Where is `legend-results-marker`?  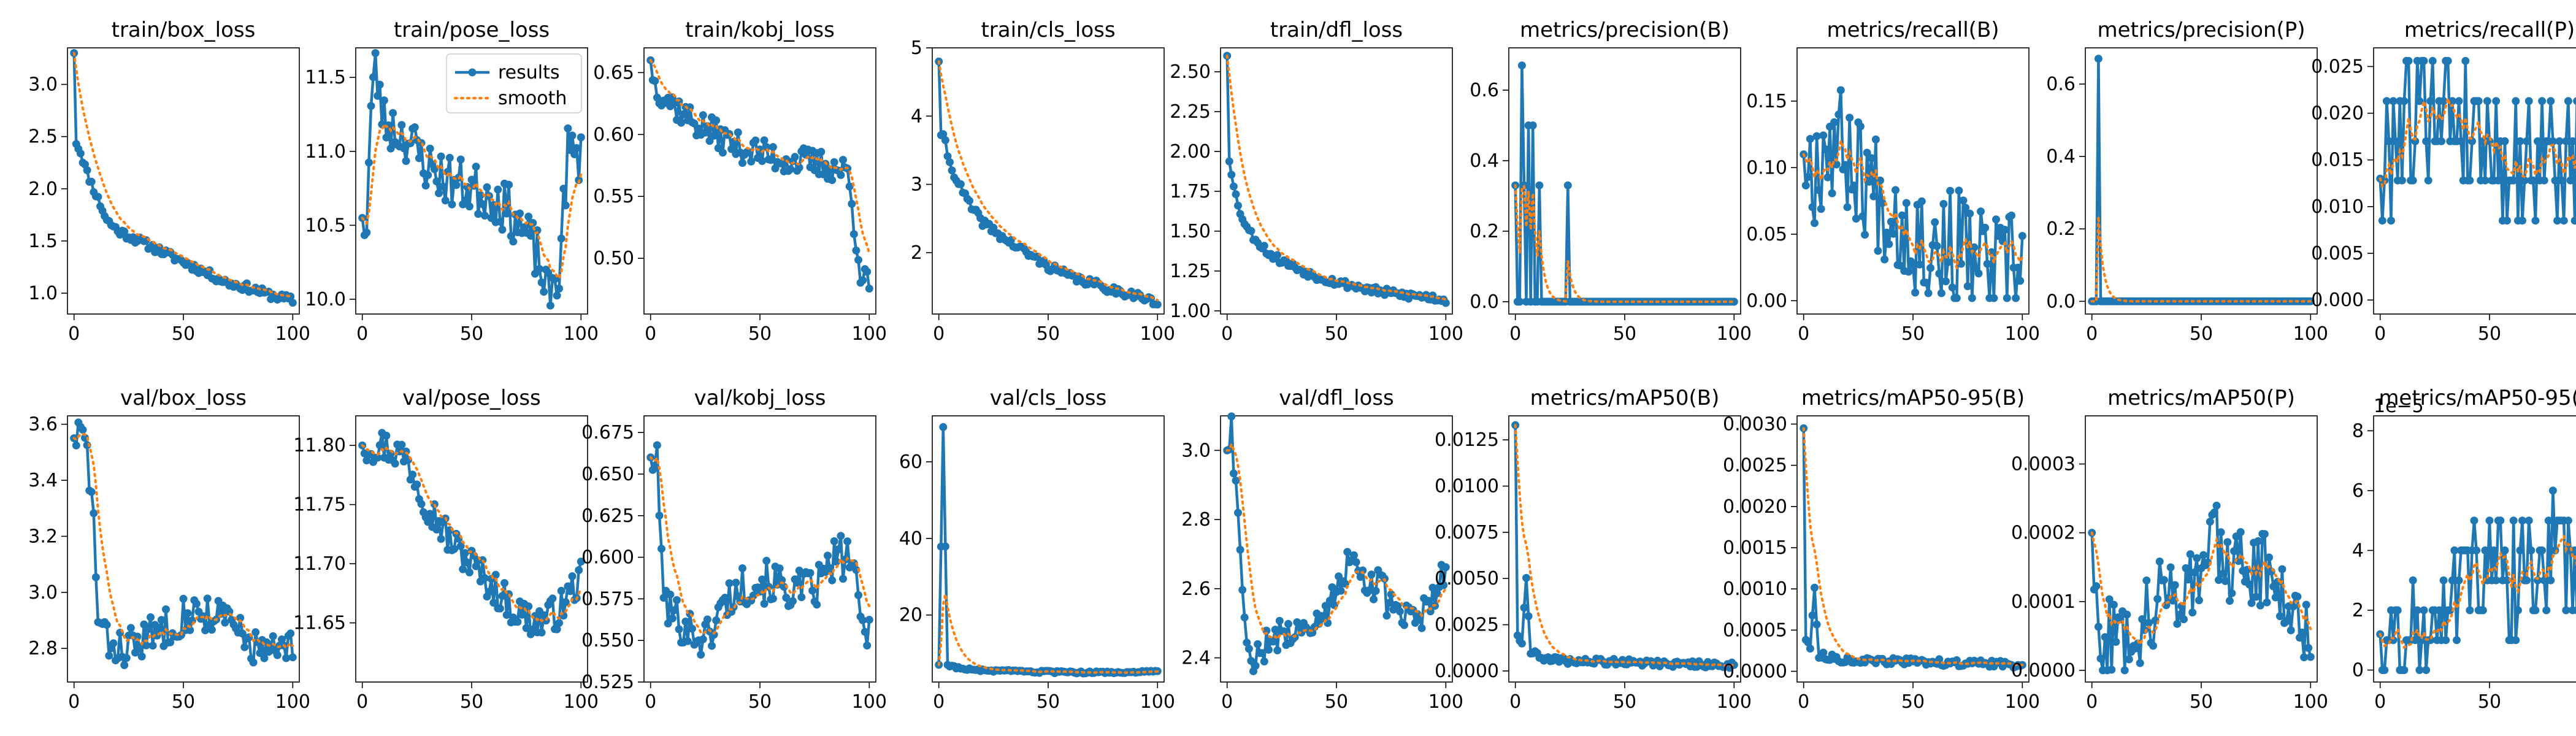
legend-results-marker is located at coordinates (472, 72).